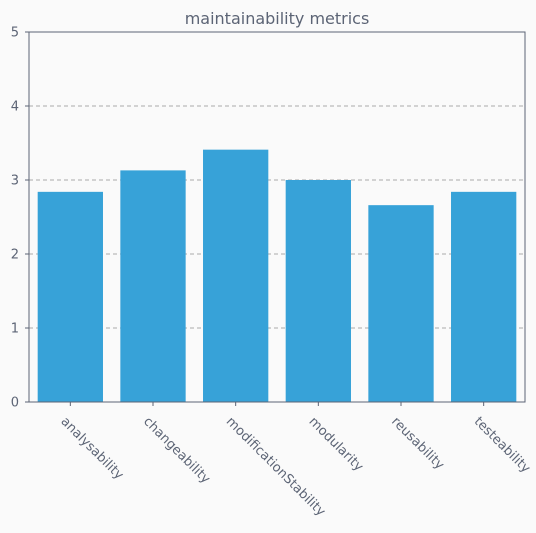  What do you see at coordinates (336, 444) in the screenshot?
I see `x-tick-label-modularity: modularity` at bounding box center [336, 444].